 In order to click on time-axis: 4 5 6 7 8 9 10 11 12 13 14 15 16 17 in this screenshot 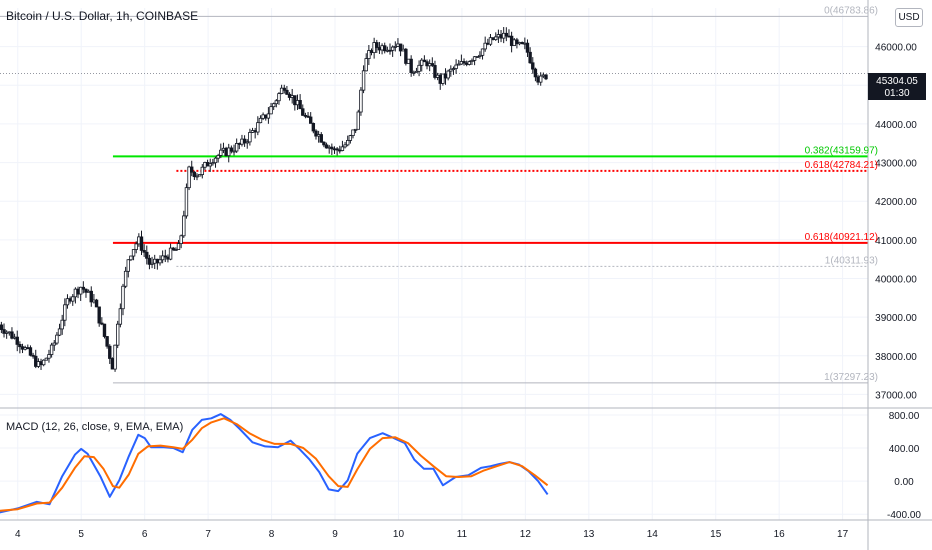, I will do `click(432, 534)`.